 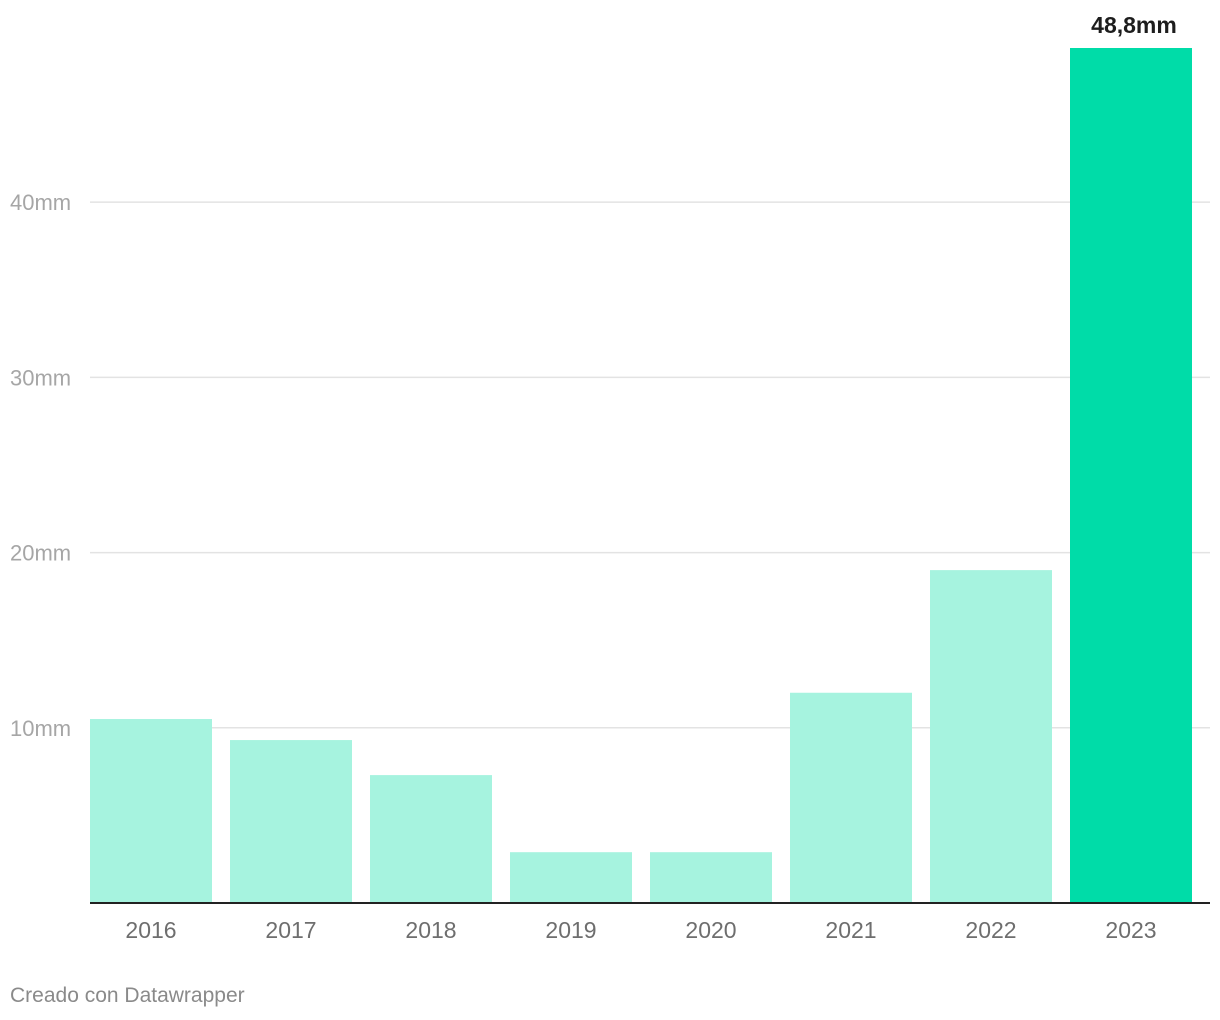 I want to click on value-labels: 48,8mm, so click(x=1134, y=25).